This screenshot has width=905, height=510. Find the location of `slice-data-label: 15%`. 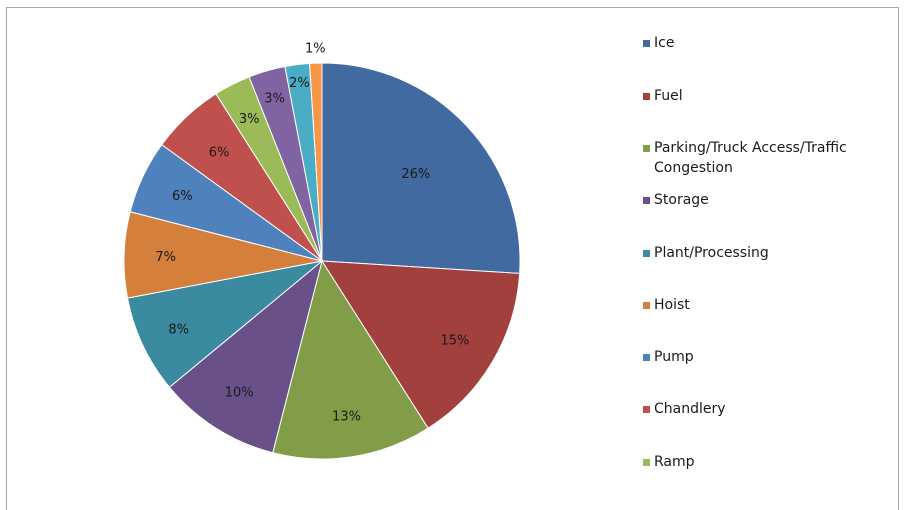

slice-data-label: 15% is located at coordinates (454, 341).